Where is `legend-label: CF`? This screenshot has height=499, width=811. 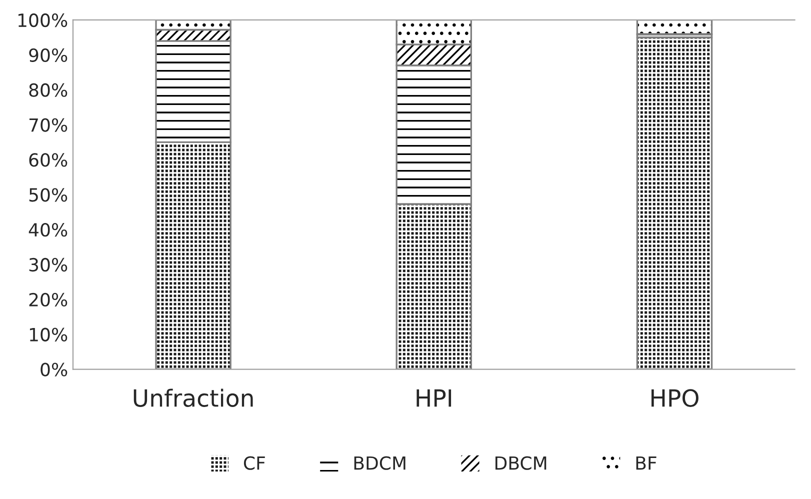
legend-label: CF is located at coordinates (254, 463).